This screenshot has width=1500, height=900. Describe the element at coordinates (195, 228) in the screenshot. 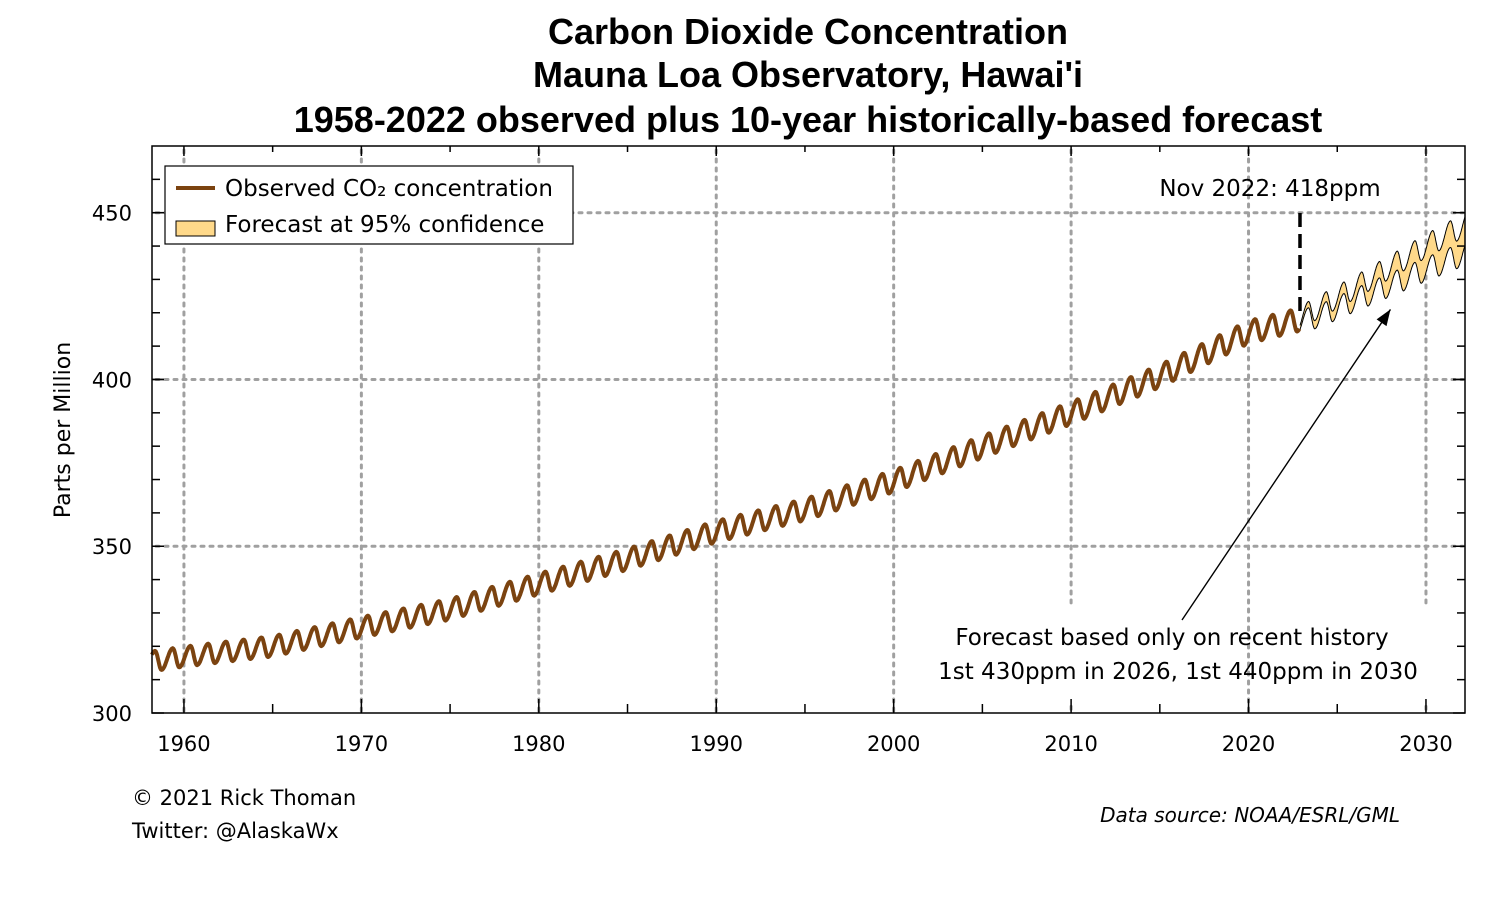

I see `legend-swatch-forecast` at that location.